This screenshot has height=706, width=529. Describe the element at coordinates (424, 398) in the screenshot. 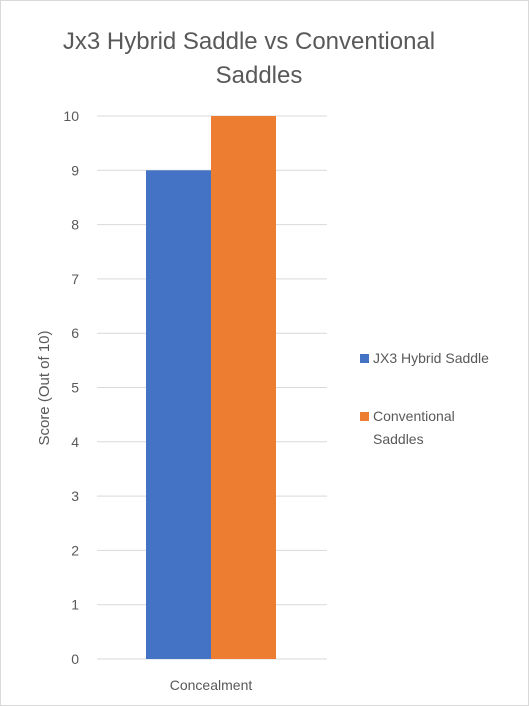

I see `legend: JX3 Hybrid Saddle Conventional Saddles` at that location.